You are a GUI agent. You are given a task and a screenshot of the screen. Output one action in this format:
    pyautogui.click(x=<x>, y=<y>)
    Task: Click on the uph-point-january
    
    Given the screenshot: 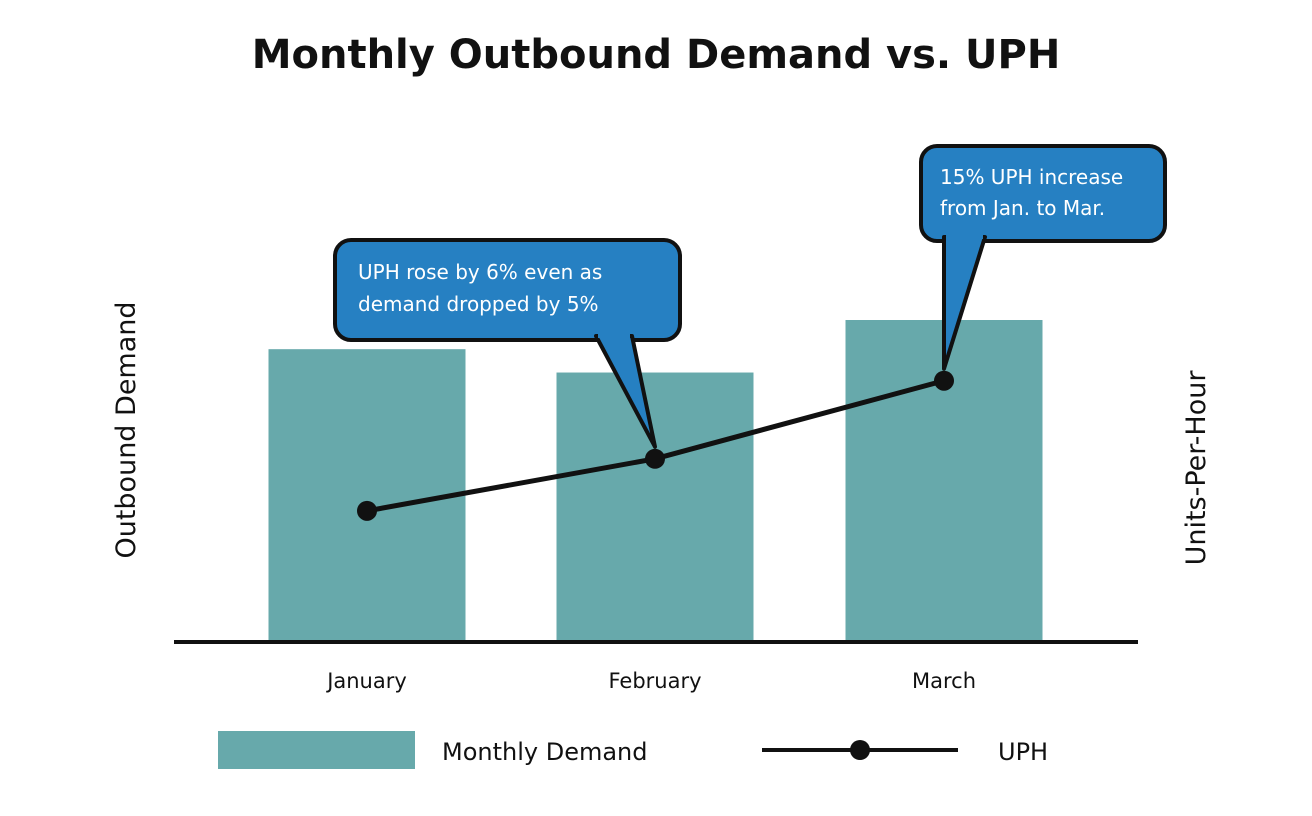 What is the action you would take?
    pyautogui.click(x=367, y=510)
    